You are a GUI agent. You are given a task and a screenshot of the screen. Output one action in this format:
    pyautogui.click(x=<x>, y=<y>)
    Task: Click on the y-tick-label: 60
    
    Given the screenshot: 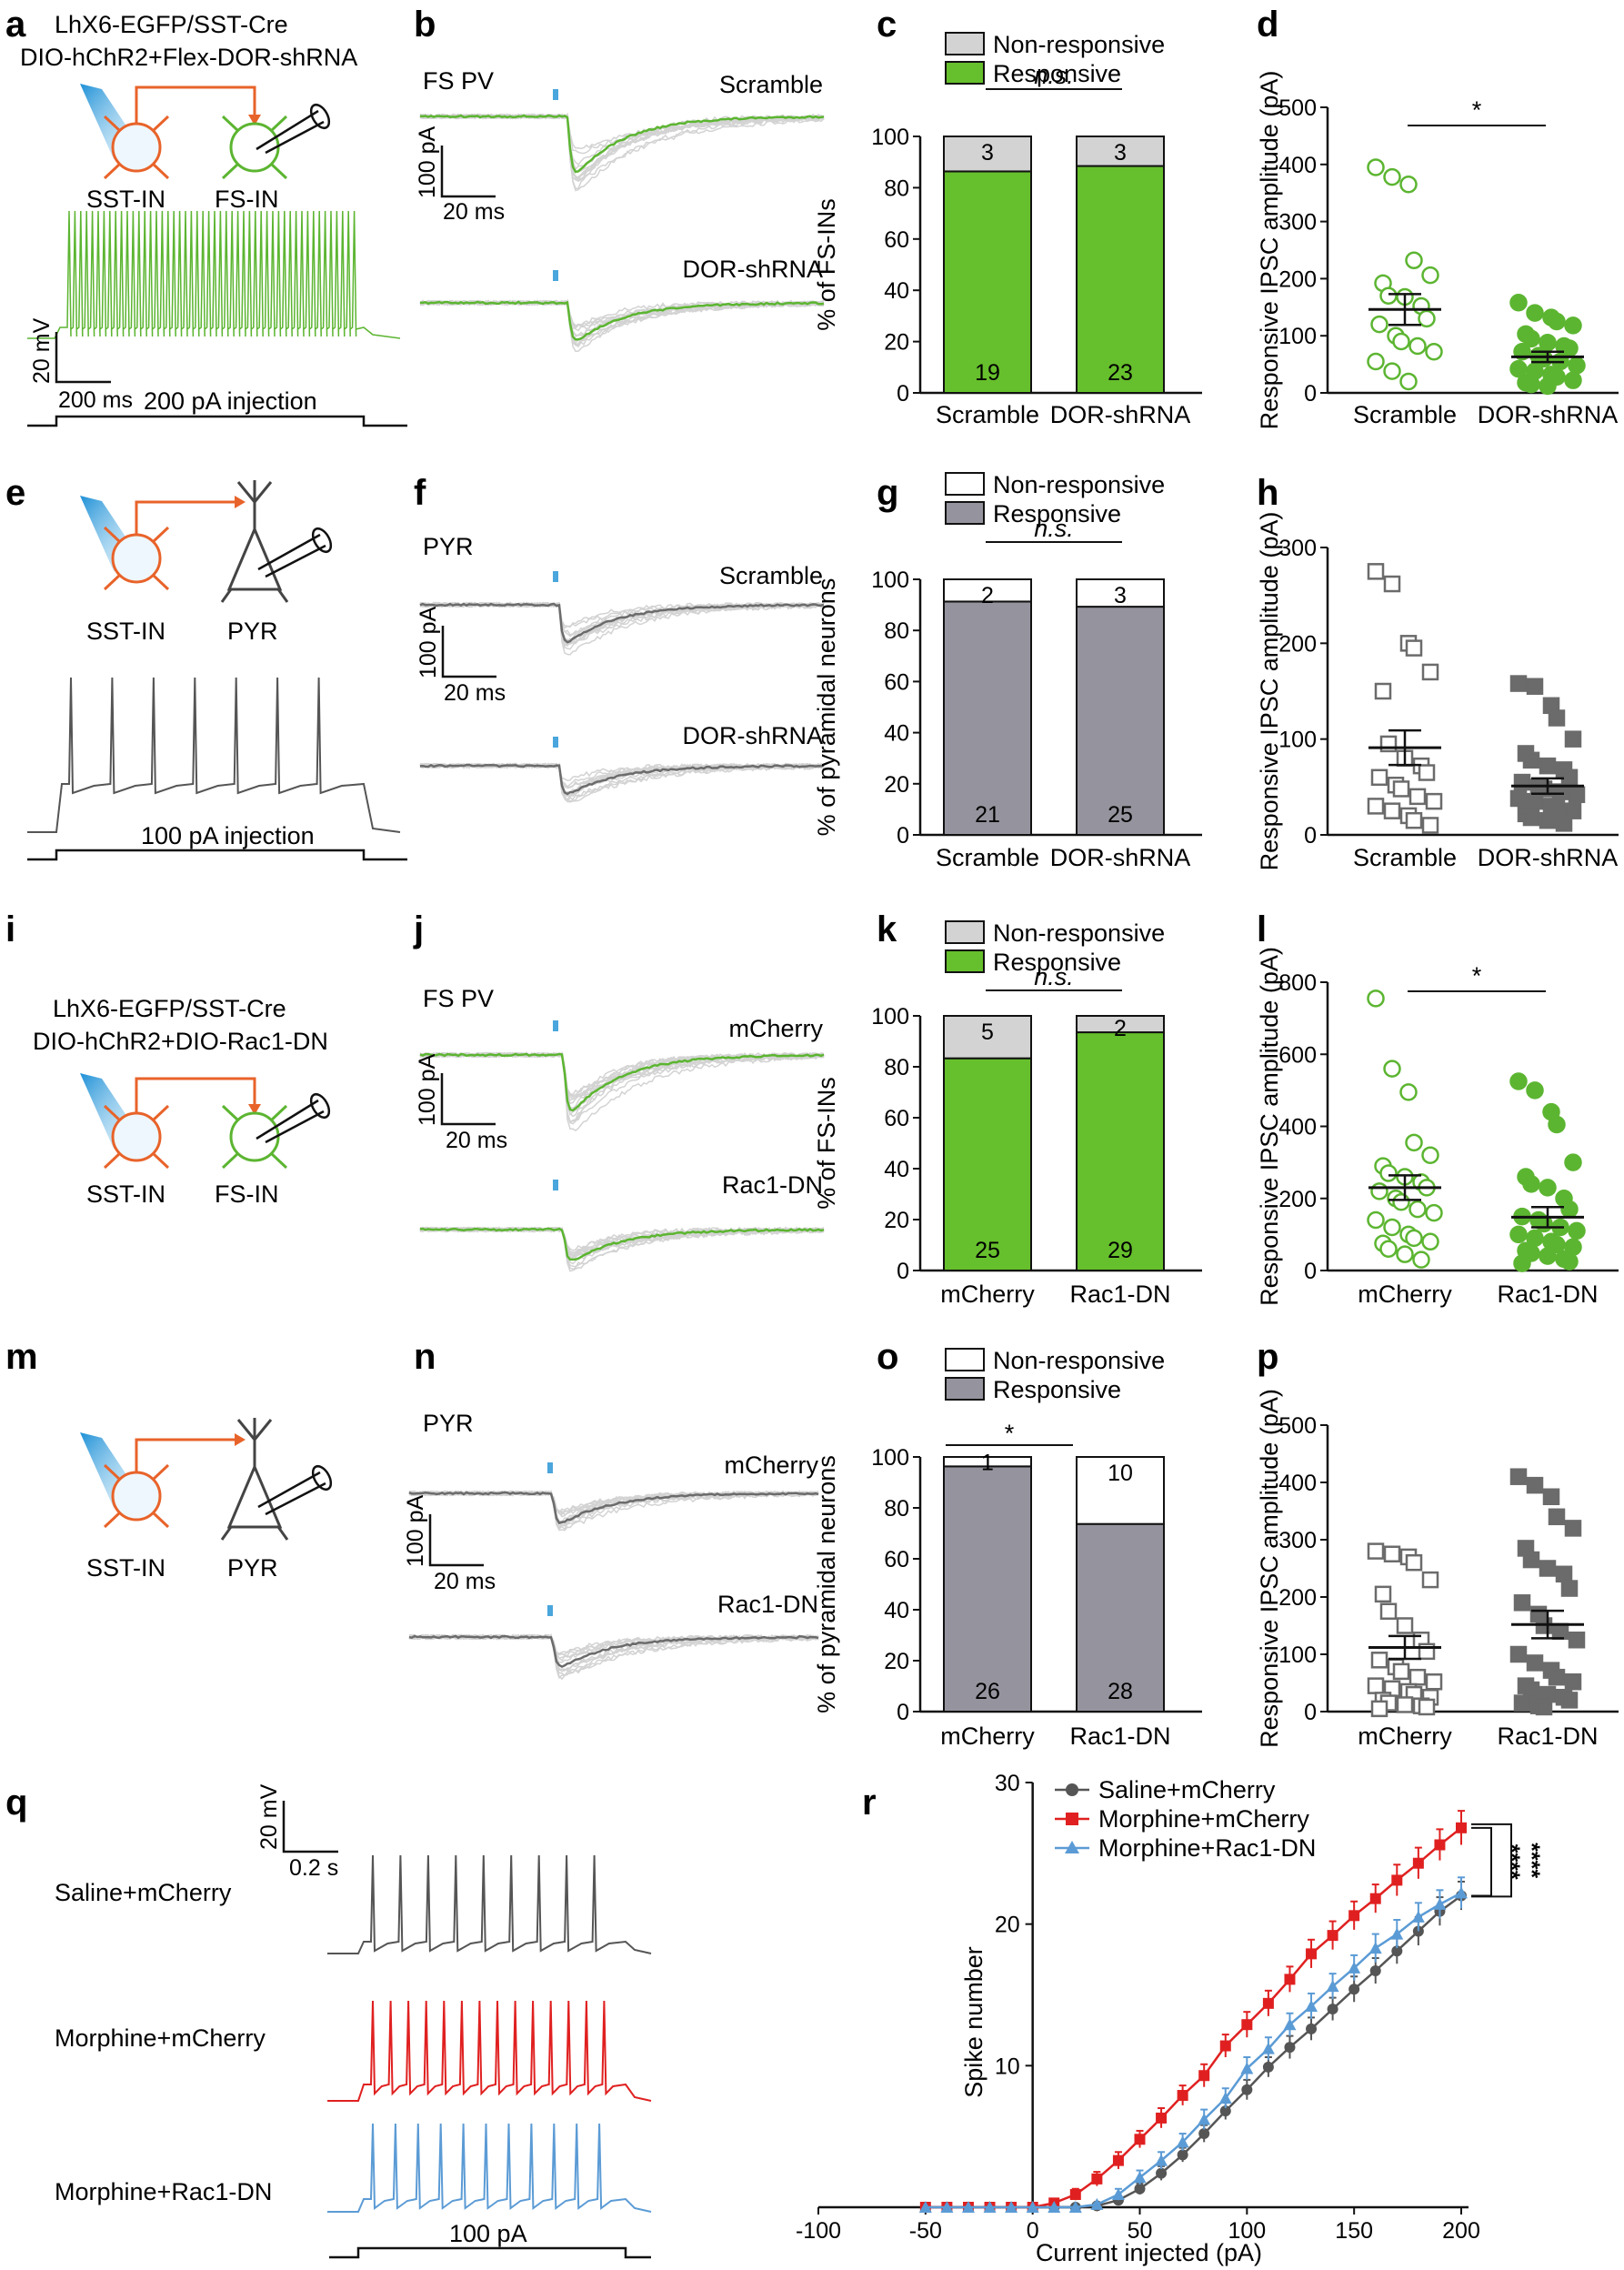 What is the action you would take?
    pyautogui.click(x=896, y=1118)
    